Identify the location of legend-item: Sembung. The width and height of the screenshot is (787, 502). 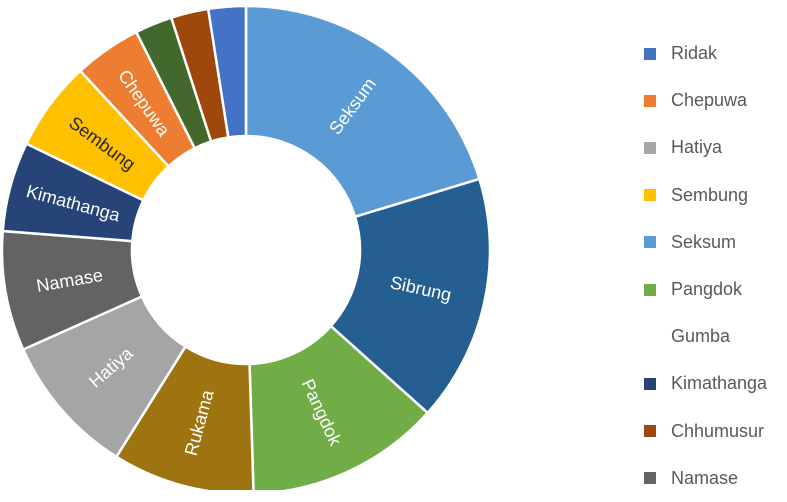
(705, 195).